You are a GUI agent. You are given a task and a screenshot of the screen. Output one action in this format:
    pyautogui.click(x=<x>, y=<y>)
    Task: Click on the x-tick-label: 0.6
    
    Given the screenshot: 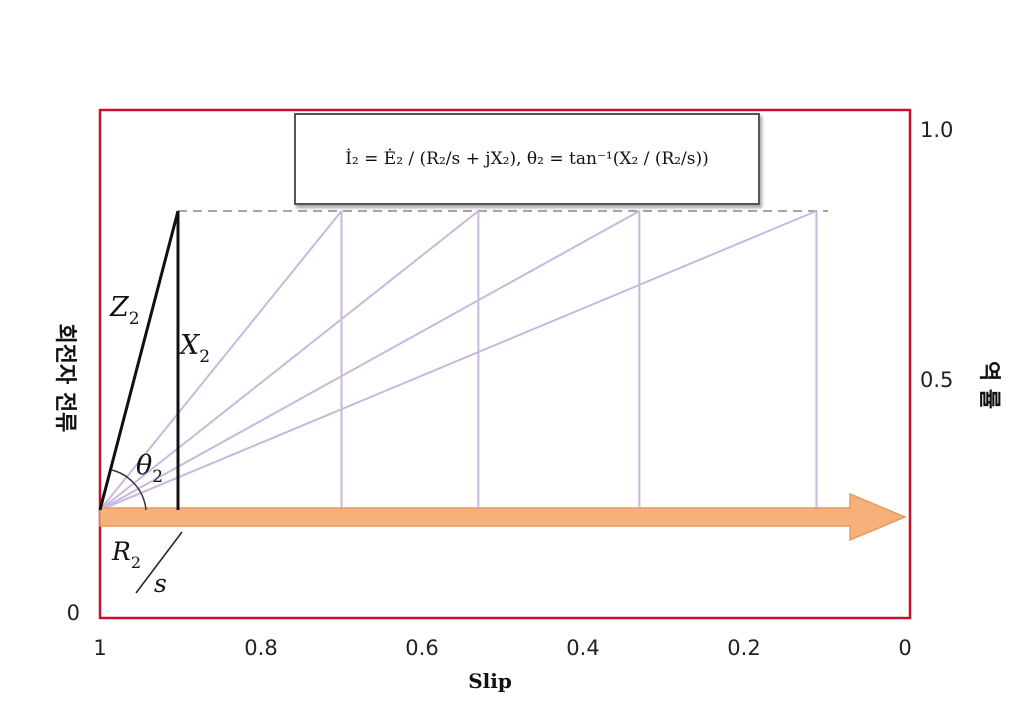 What is the action you would take?
    pyautogui.click(x=421, y=648)
    